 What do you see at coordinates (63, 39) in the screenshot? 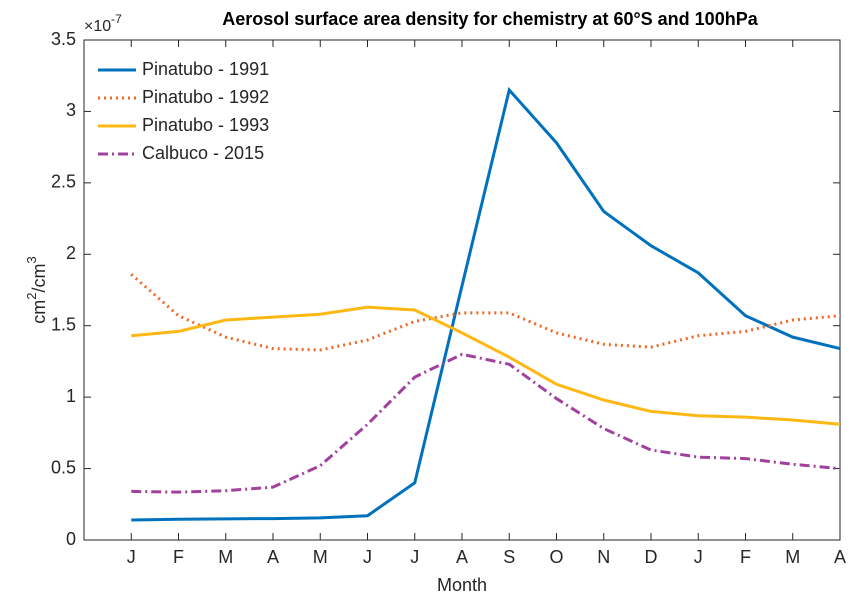
I see `y-tick-label: 3.5` at bounding box center [63, 39].